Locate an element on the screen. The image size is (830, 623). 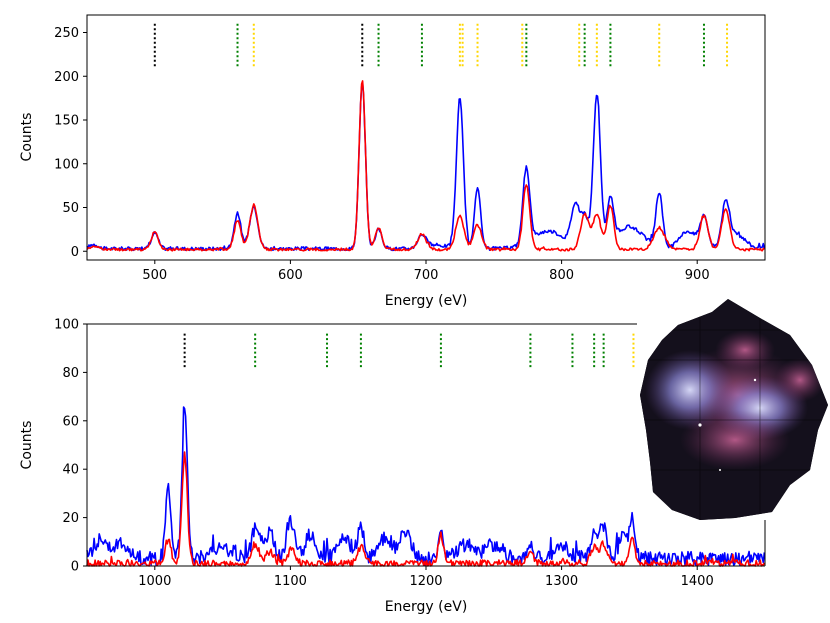
x-tick-label: 600 is located at coordinates (290, 275).